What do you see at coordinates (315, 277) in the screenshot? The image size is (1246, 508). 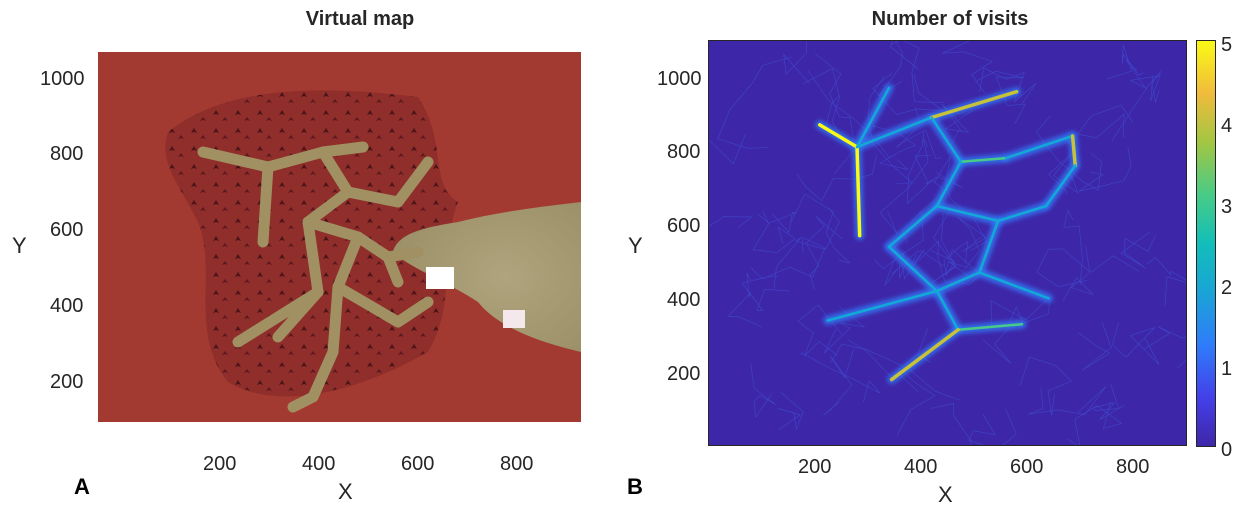 I see `path-network-a` at bounding box center [315, 277].